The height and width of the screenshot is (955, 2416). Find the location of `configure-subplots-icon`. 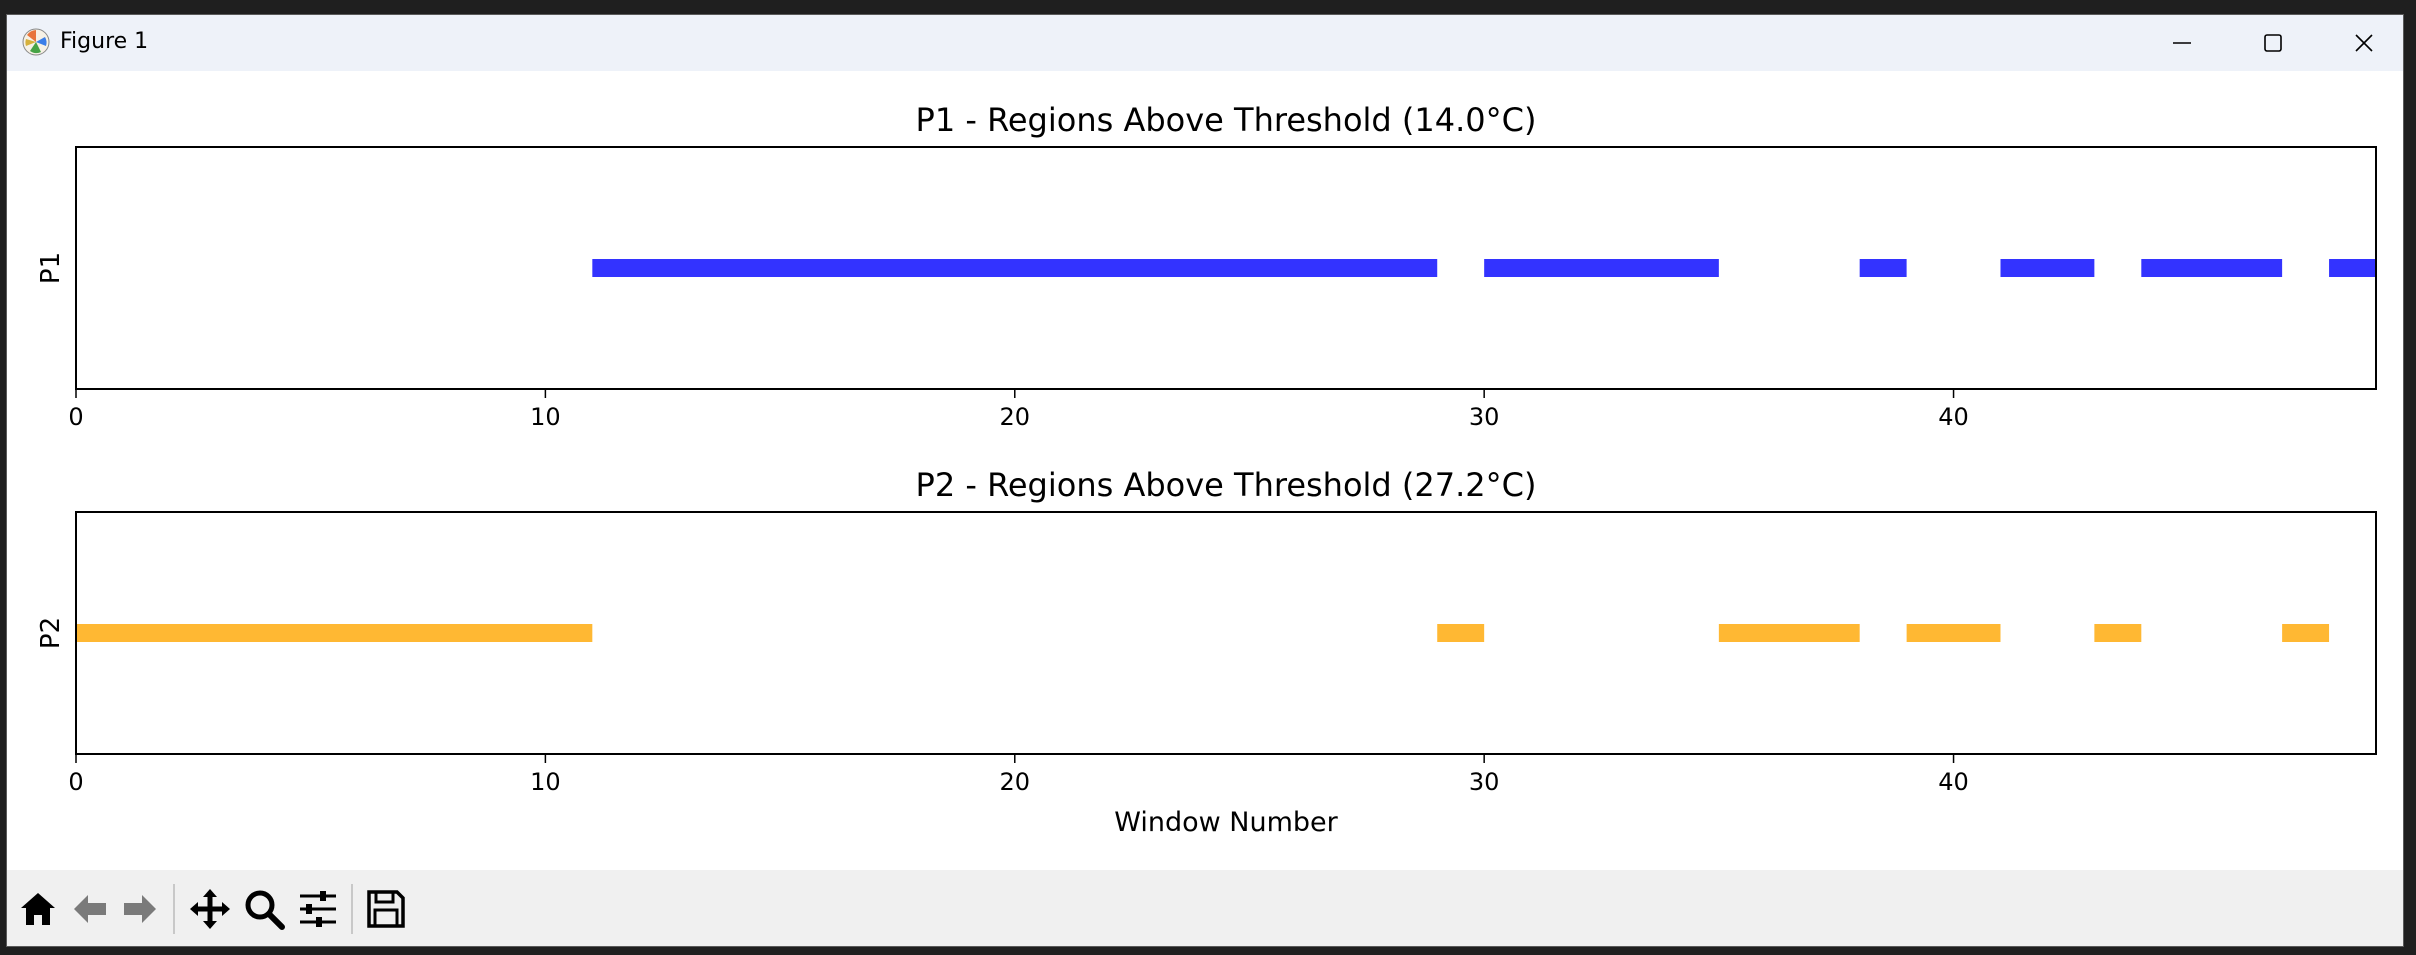

configure-subplots-icon is located at coordinates (318, 909).